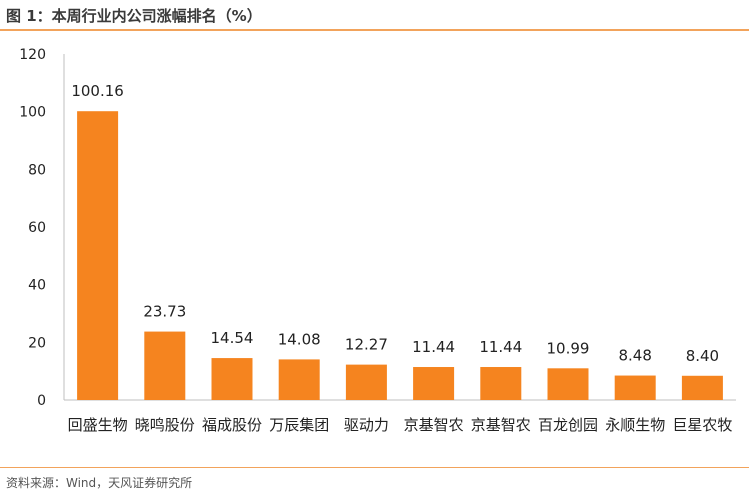 This screenshot has height=497, width=755. Describe the element at coordinates (37, 343) in the screenshot. I see `y-tick-label: 20` at that location.